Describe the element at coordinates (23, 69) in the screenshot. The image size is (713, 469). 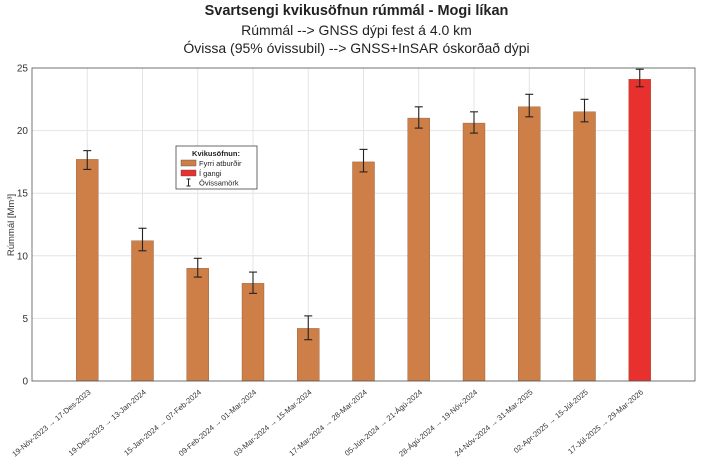
I see `y-tick-label: 25` at that location.